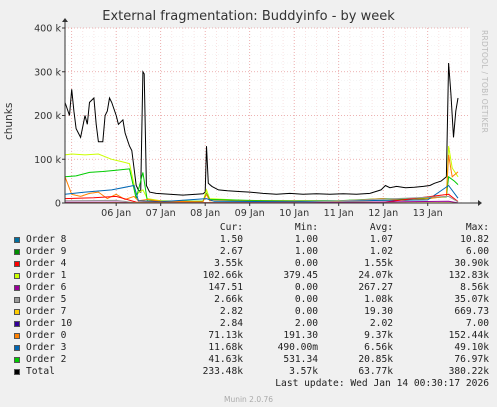  What do you see at coordinates (248, 228) in the screenshot?
I see `legend-header: Cur: Min: Avg: Max:` at bounding box center [248, 228].